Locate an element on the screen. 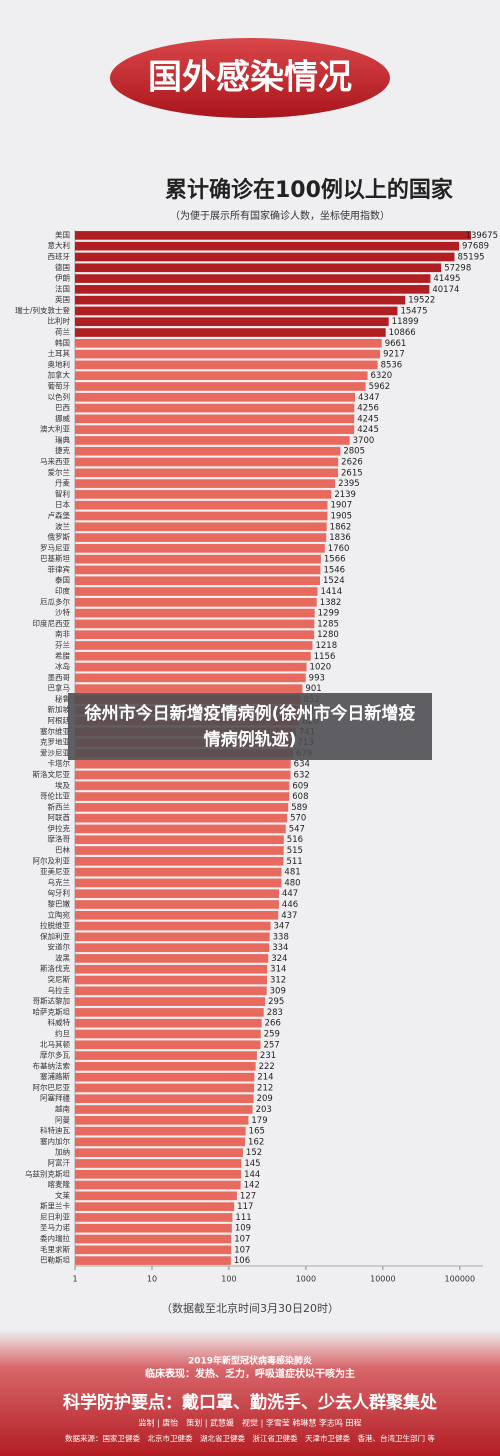  y-tick-label: 约旦 is located at coordinates (62, 1033).